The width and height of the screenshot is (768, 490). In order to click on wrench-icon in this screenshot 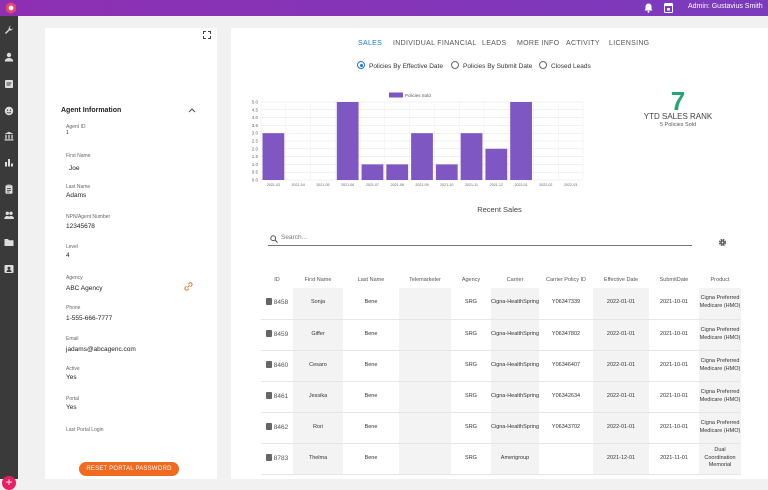, I will do `click(9, 30)`.